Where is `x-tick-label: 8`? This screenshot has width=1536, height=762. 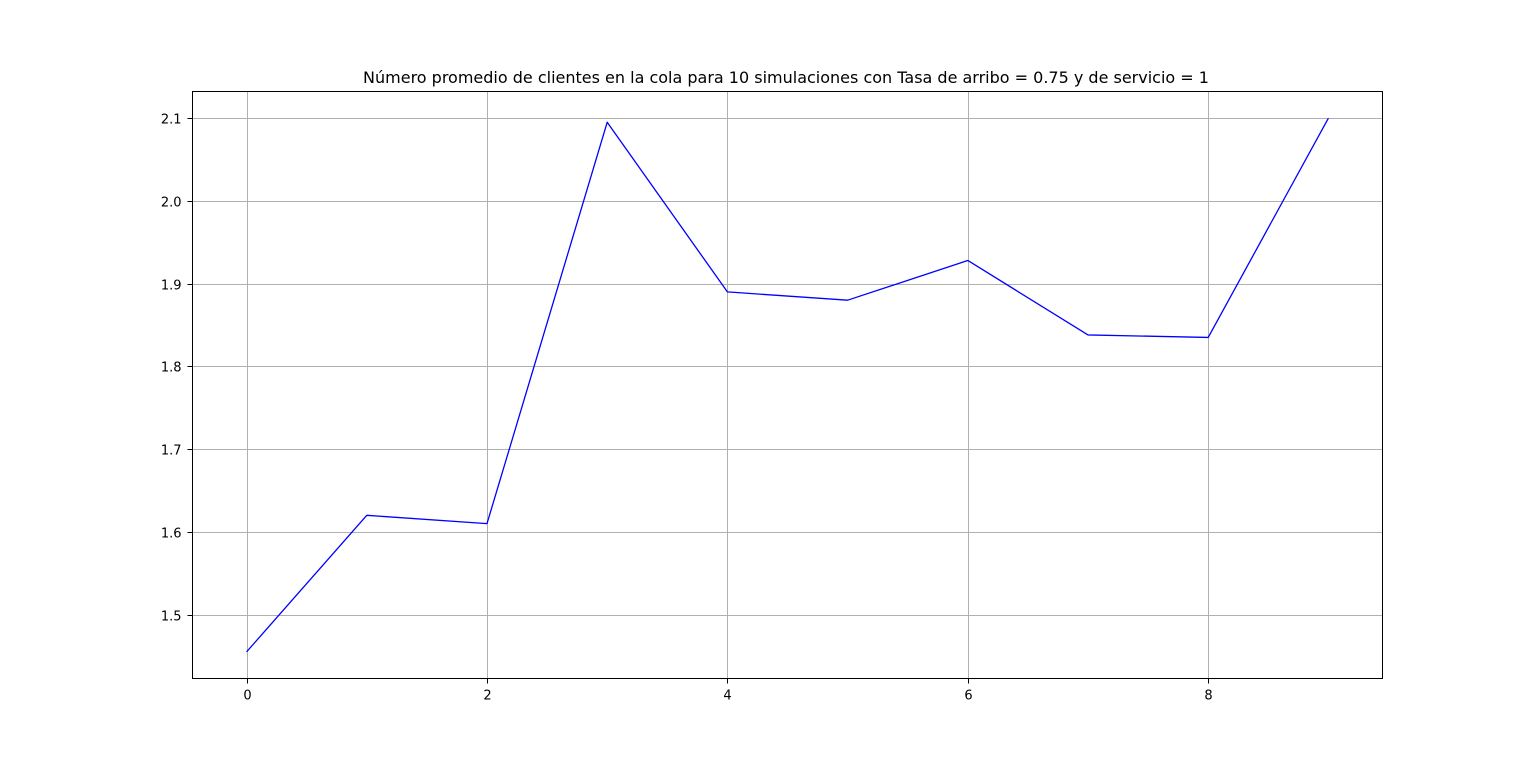 x-tick-label: 8 is located at coordinates (1208, 696).